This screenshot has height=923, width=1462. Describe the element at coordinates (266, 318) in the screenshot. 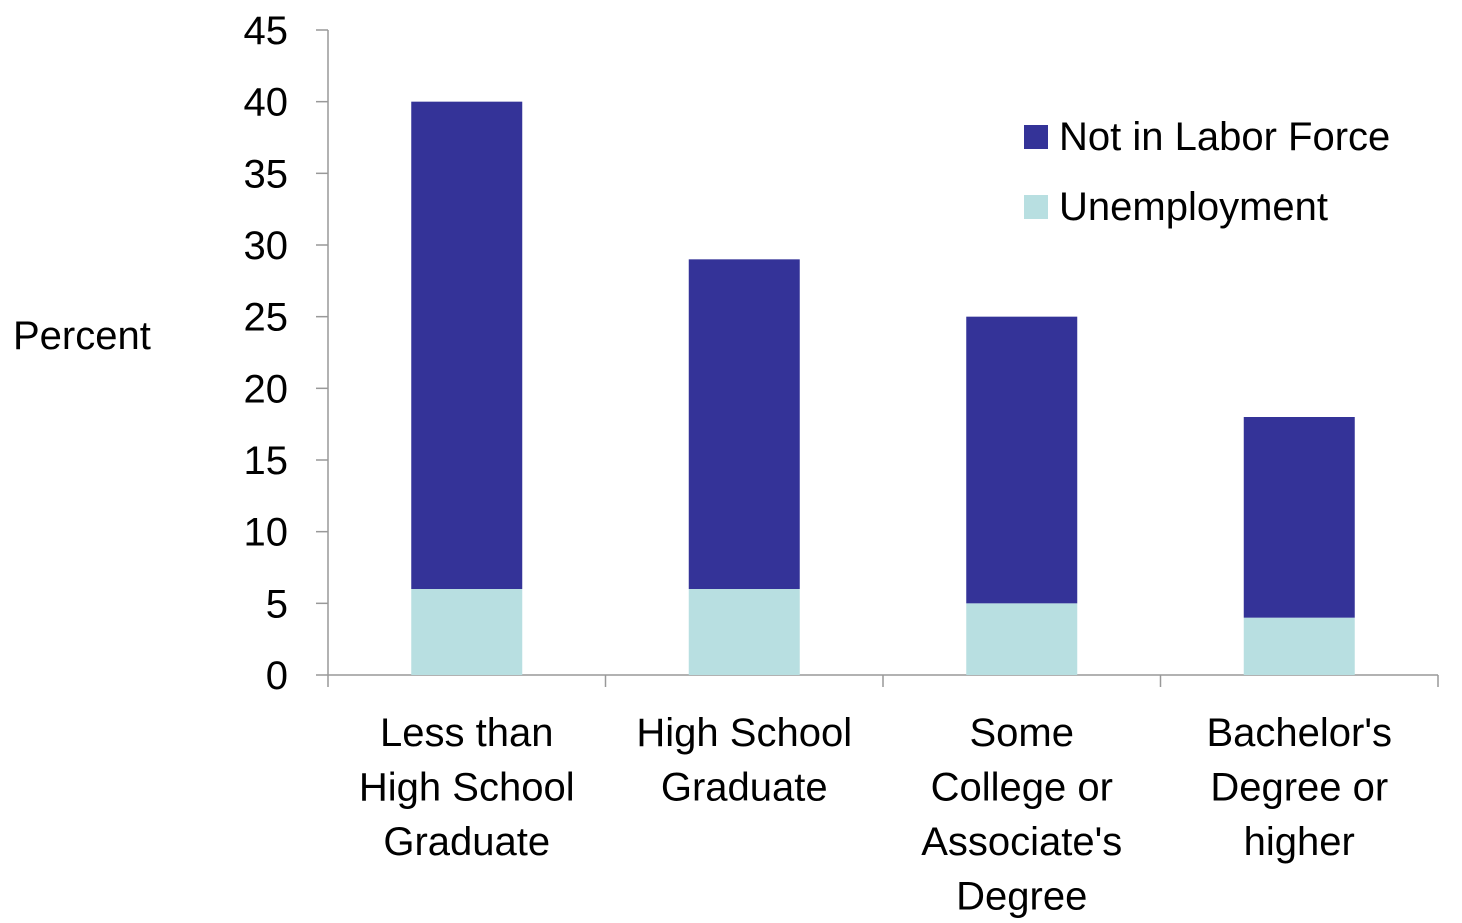

I see `y-tick-label: 25` at that location.